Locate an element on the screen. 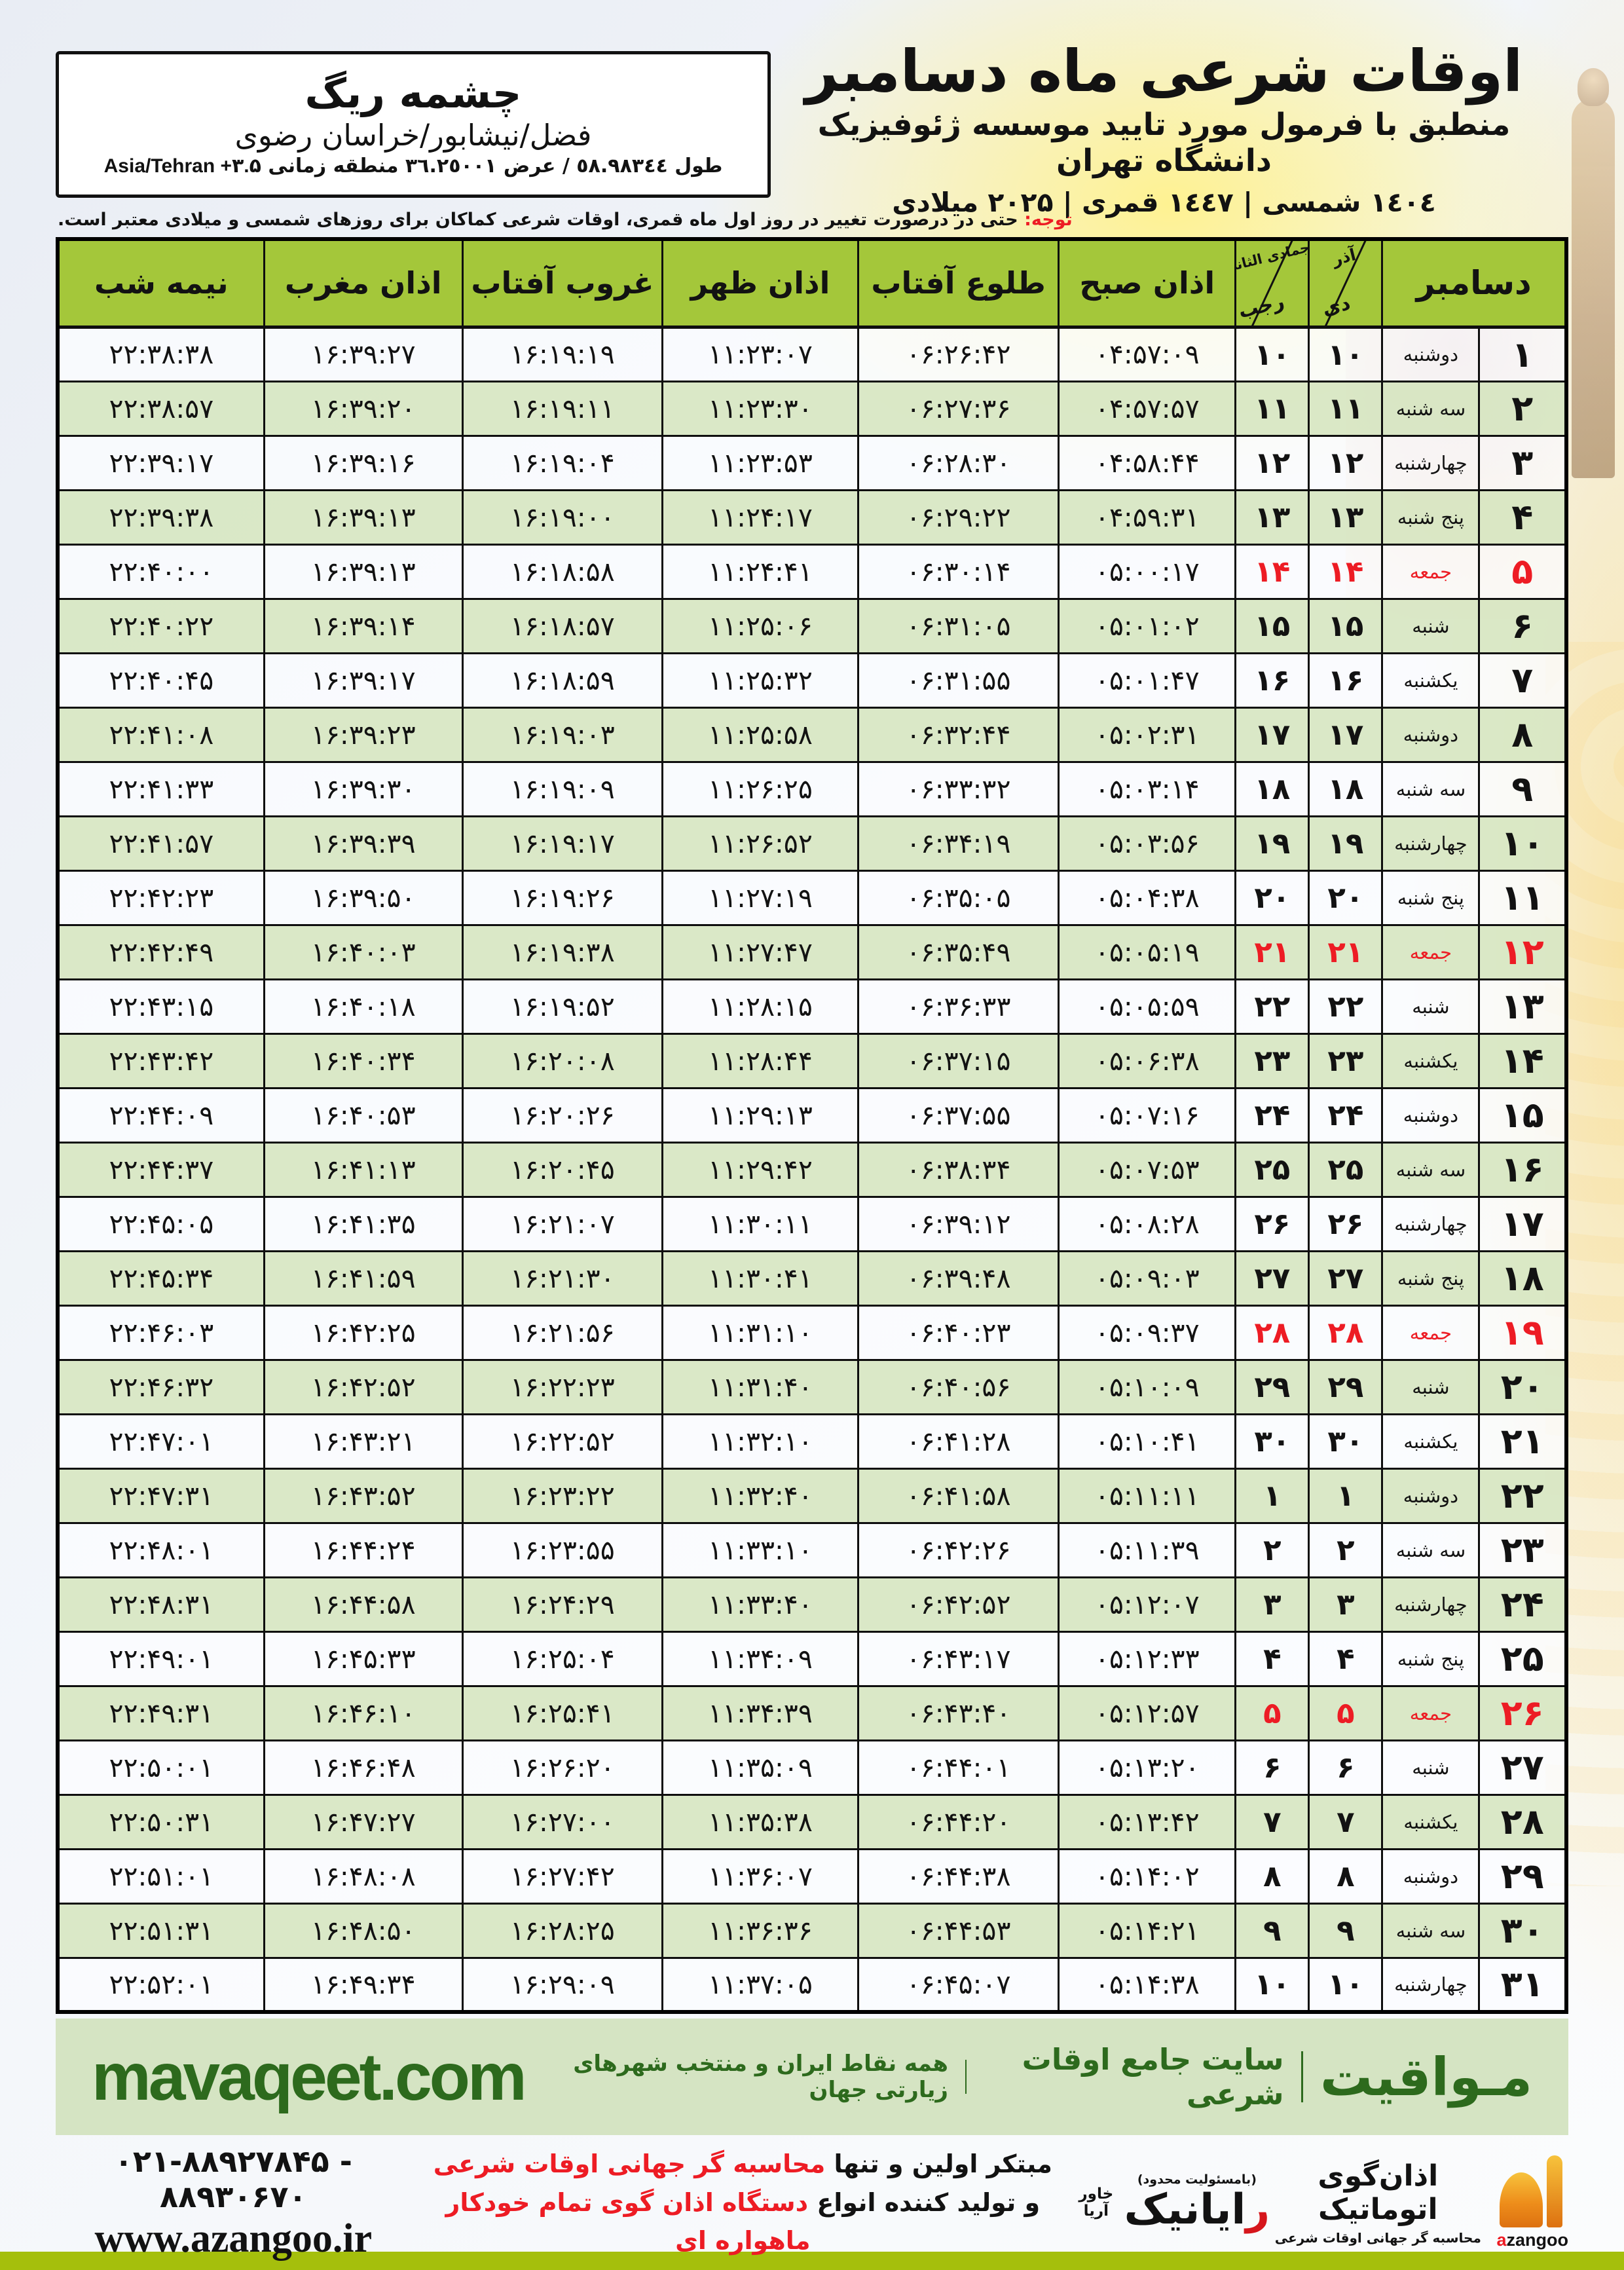 This screenshot has height=2270, width=1624. solar-day-cell: ۲۴ is located at coordinates (1346, 1115).